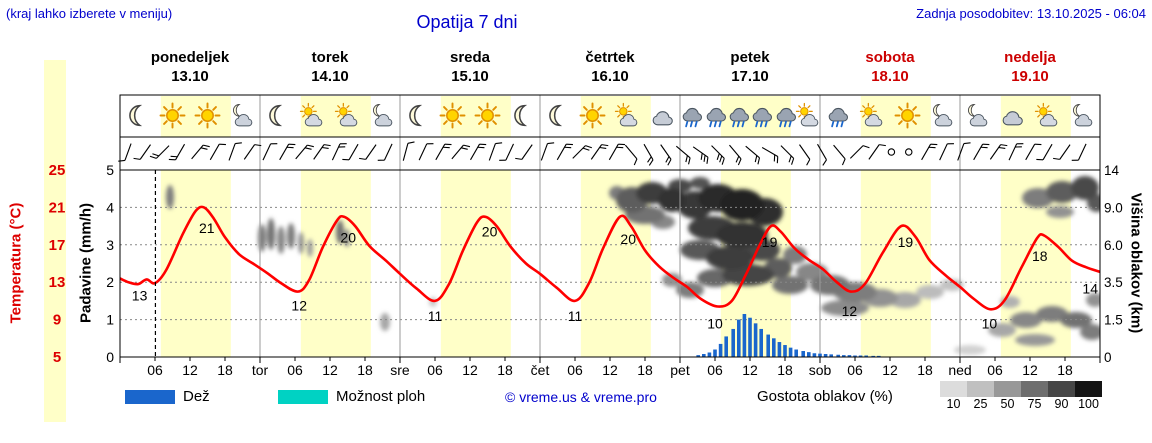 The image size is (1152, 443). I want to click on day-name: četrtek, so click(610, 57).